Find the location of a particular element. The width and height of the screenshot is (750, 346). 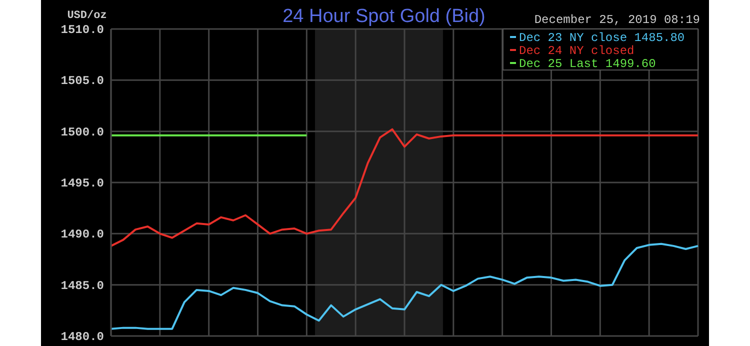

y-tick-label: 1480.0 is located at coordinates (82, 337).